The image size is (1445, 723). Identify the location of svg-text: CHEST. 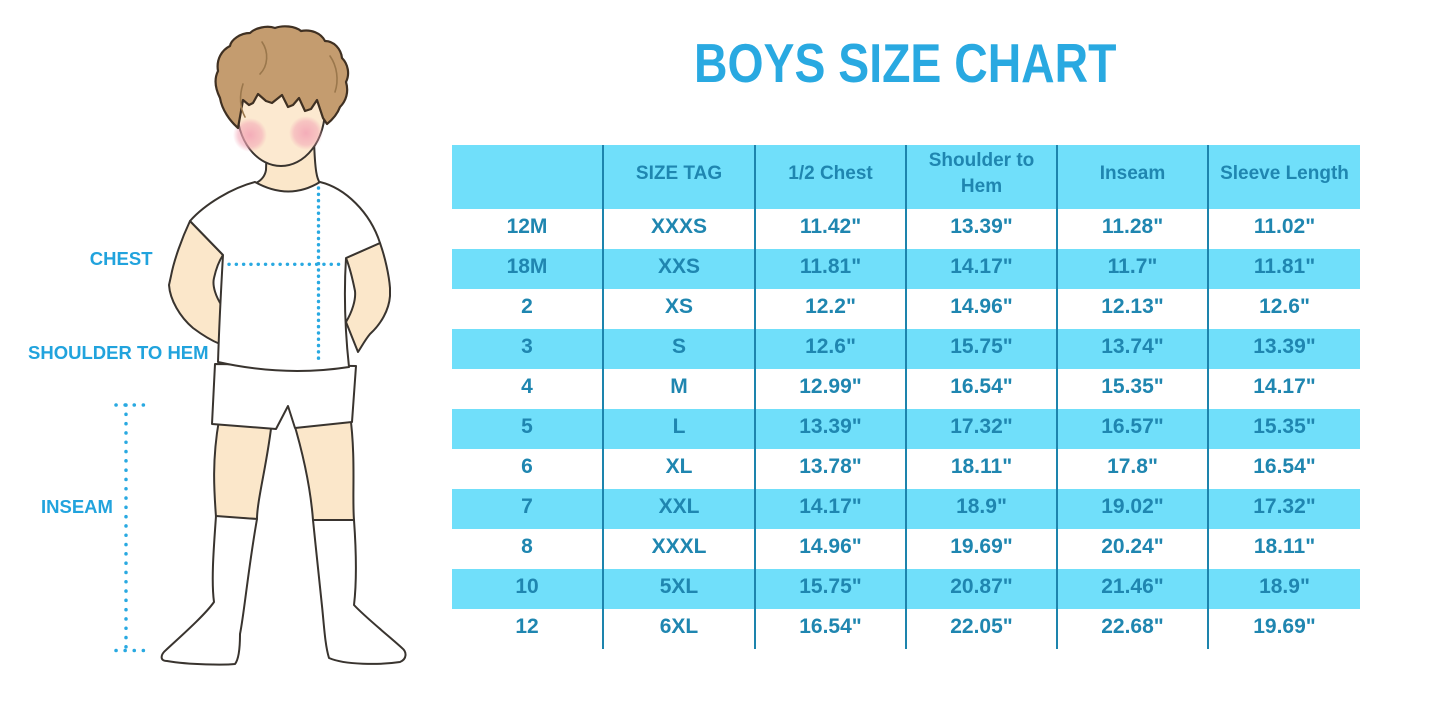
(121, 258).